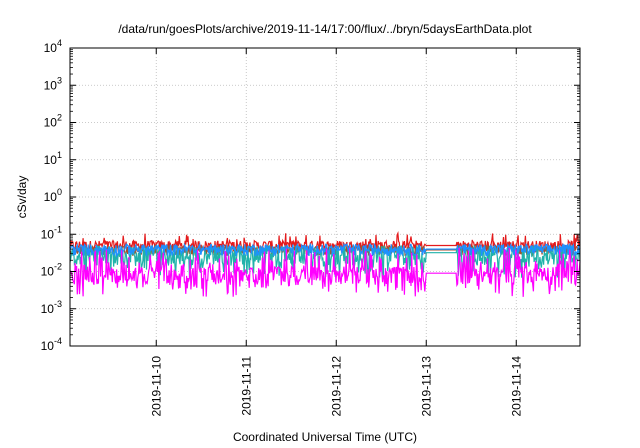 The width and height of the screenshot is (640, 448). What do you see at coordinates (53, 158) in the screenshot?
I see `y-tick-label: 10¹` at bounding box center [53, 158].